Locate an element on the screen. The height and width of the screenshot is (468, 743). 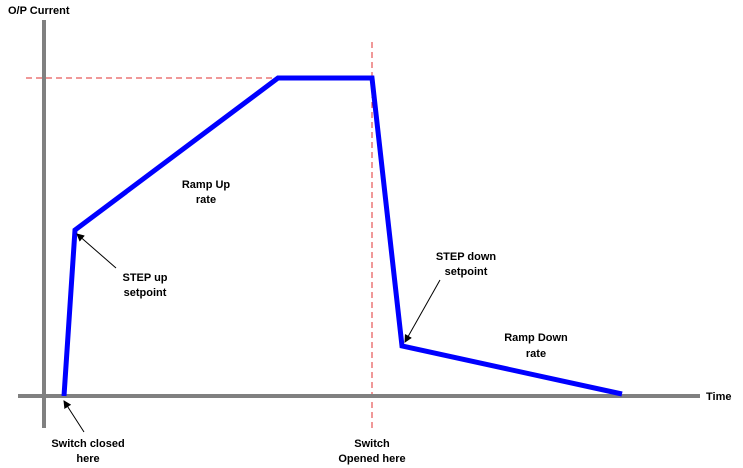
step-up-label-line-1: STEP up is located at coordinates (144, 278).